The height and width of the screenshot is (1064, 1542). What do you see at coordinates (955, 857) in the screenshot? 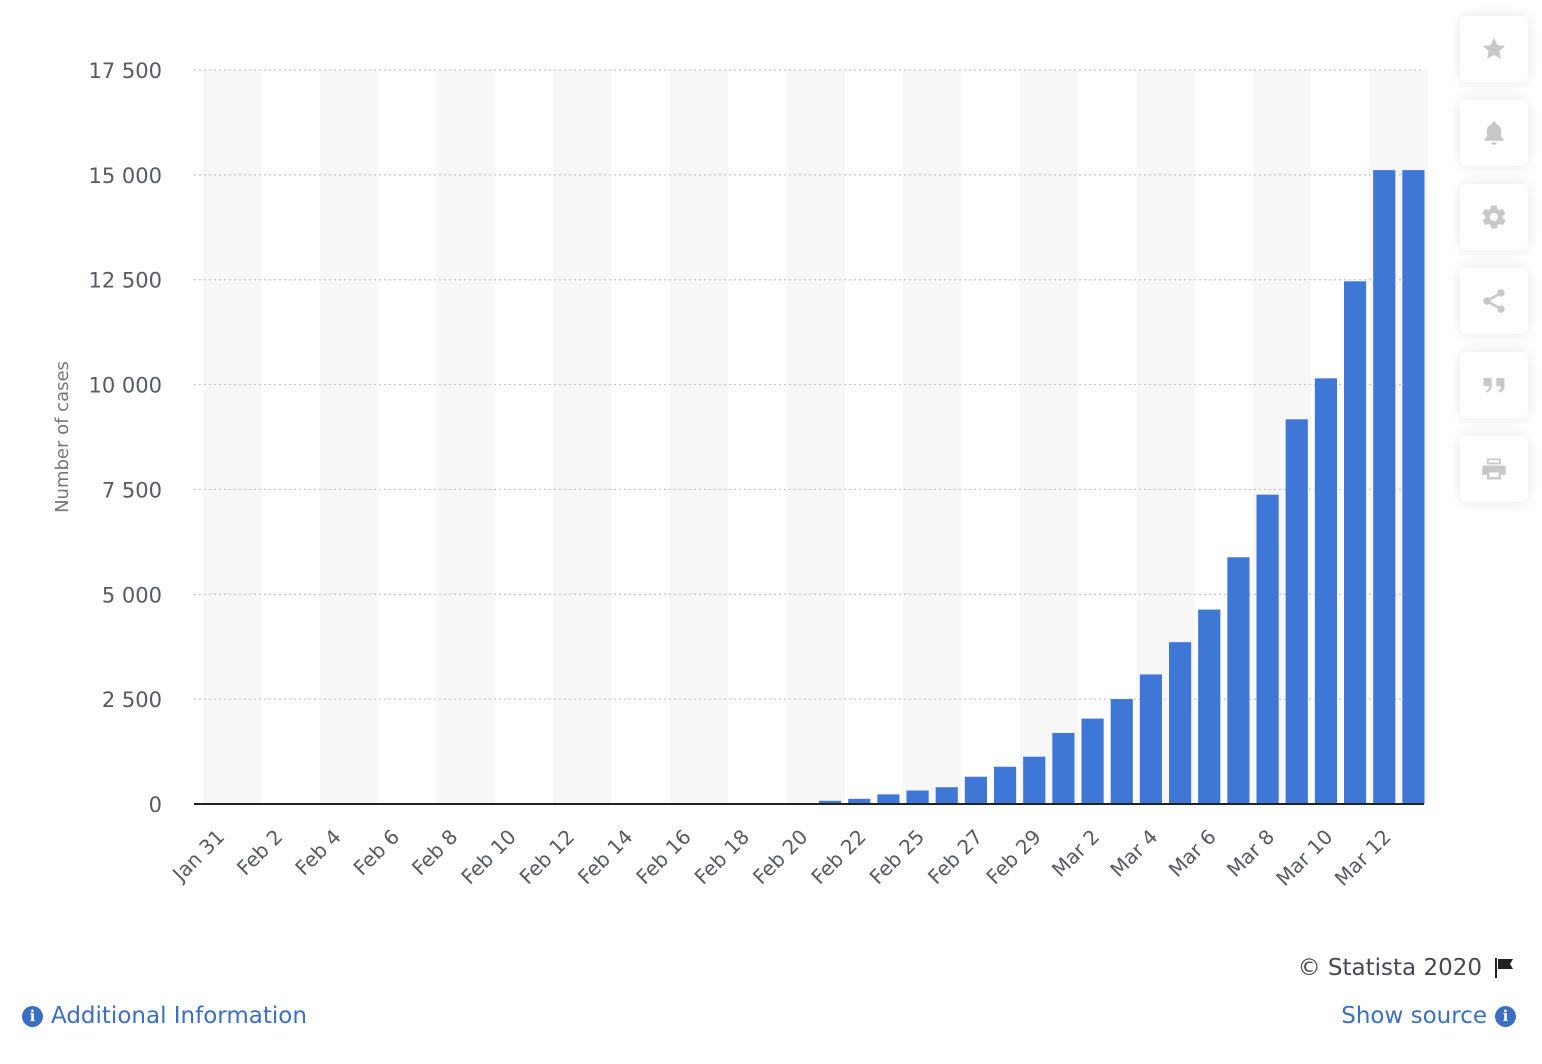
I see `x-tick-label: Feb 27` at bounding box center [955, 857].